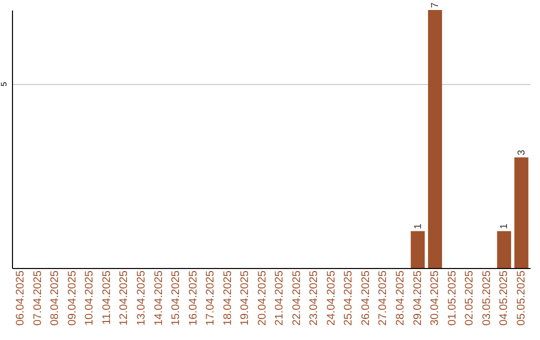 This screenshot has height=340, width=540. What do you see at coordinates (314, 298) in the screenshot?
I see `x-tick-label: 23.04.2025` at bounding box center [314, 298].